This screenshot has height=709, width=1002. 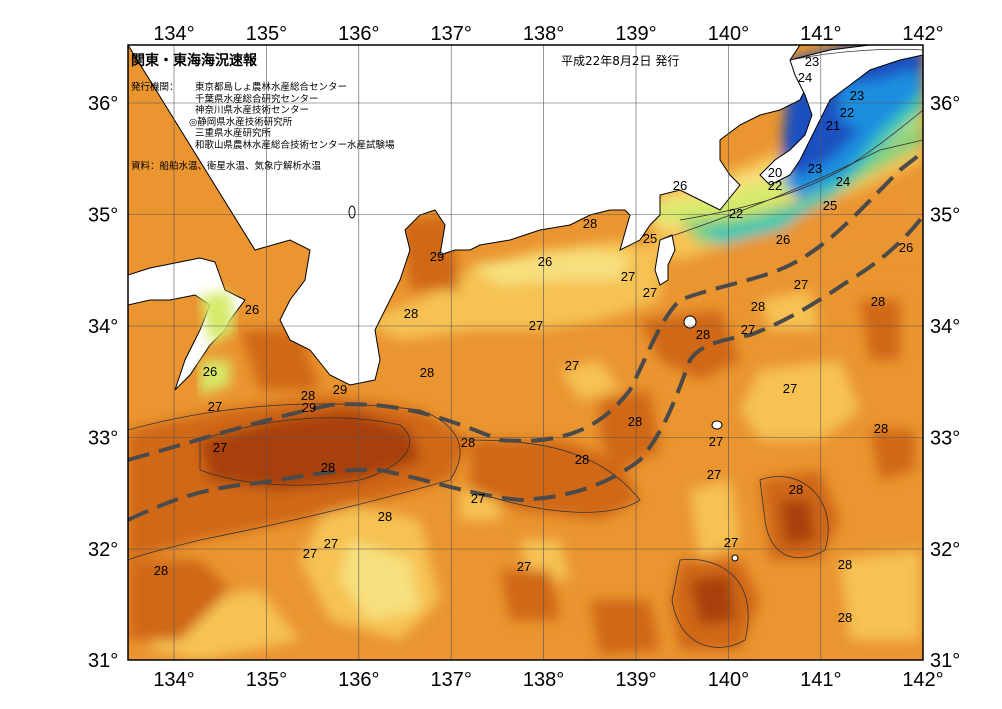 What do you see at coordinates (257, 99) in the screenshot?
I see `agency-item: 千葉県水産総合研究センター` at bounding box center [257, 99].